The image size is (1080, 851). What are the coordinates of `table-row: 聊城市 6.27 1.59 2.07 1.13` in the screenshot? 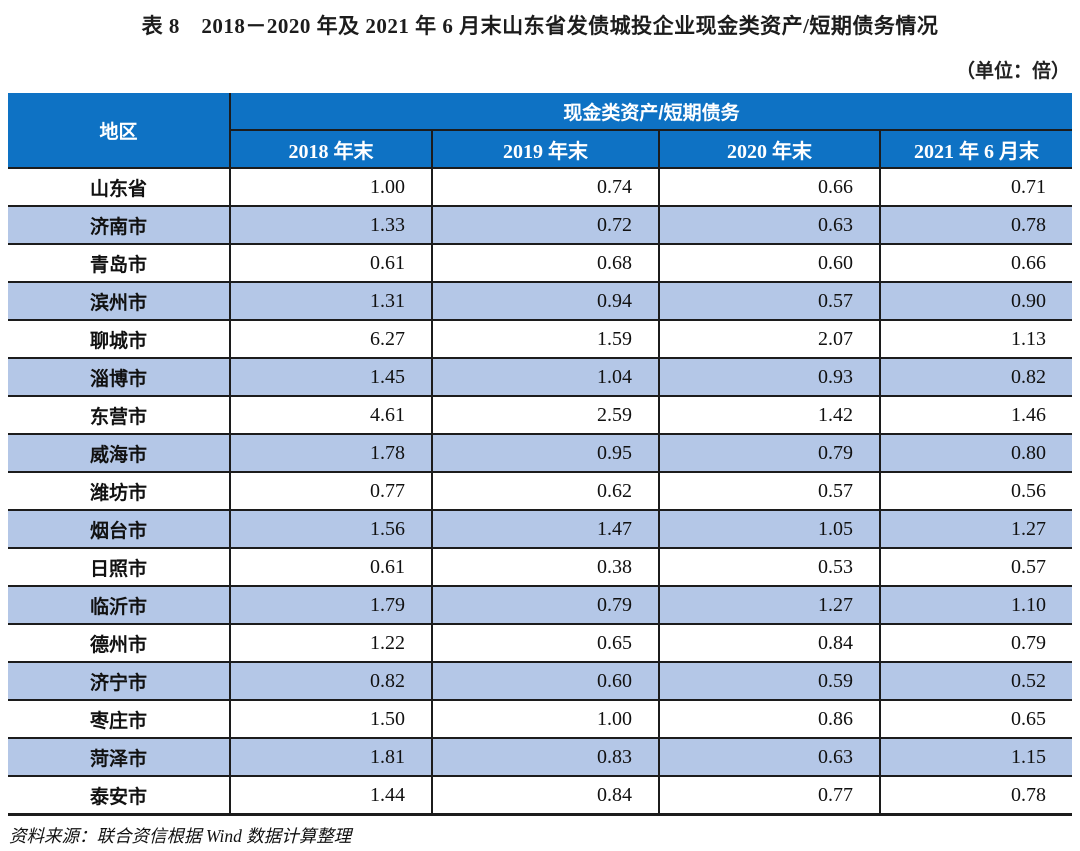 It's located at (540, 339).